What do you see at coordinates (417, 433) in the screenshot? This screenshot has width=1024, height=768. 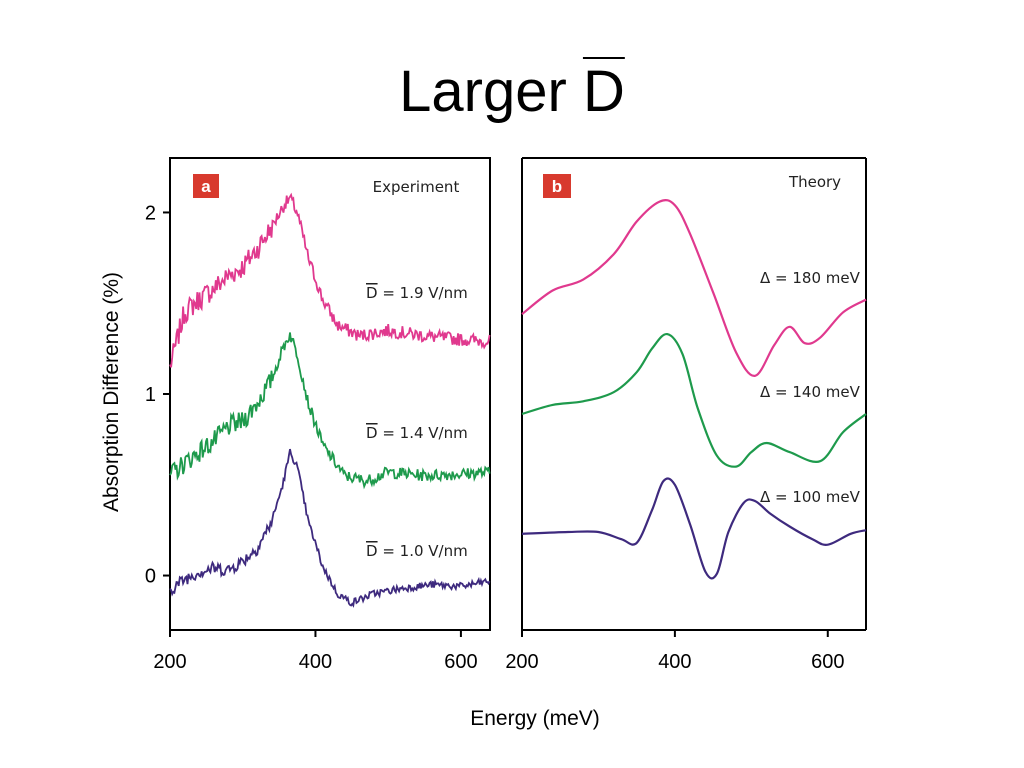 I see `experiment-series-label: D = 1.4 V/nm` at bounding box center [417, 433].